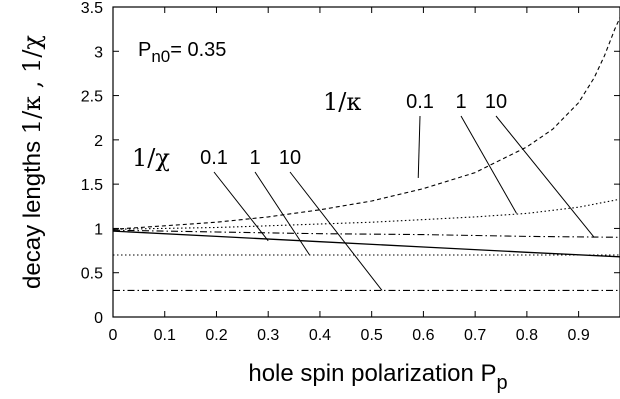 Image resolution: width=620 pixels, height=399 pixels. What do you see at coordinates (92, 97) in the screenshot?
I see `y-tick-label: 2.5` at bounding box center [92, 97].